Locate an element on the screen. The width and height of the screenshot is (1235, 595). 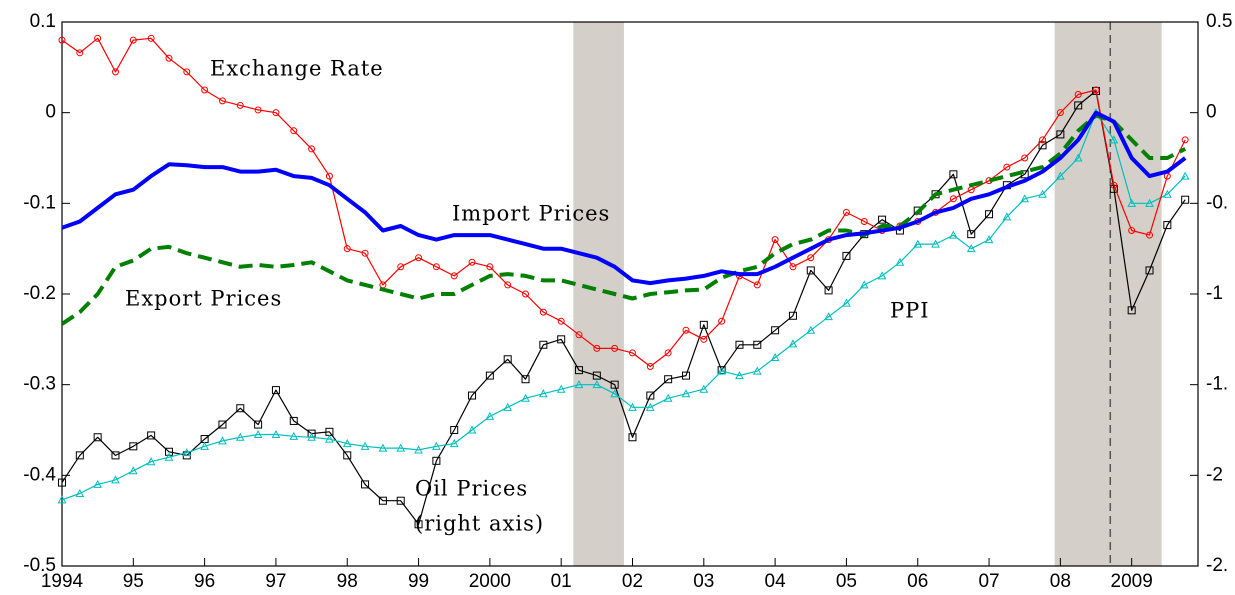
x-tick-label: 05 is located at coordinates (846, 581).